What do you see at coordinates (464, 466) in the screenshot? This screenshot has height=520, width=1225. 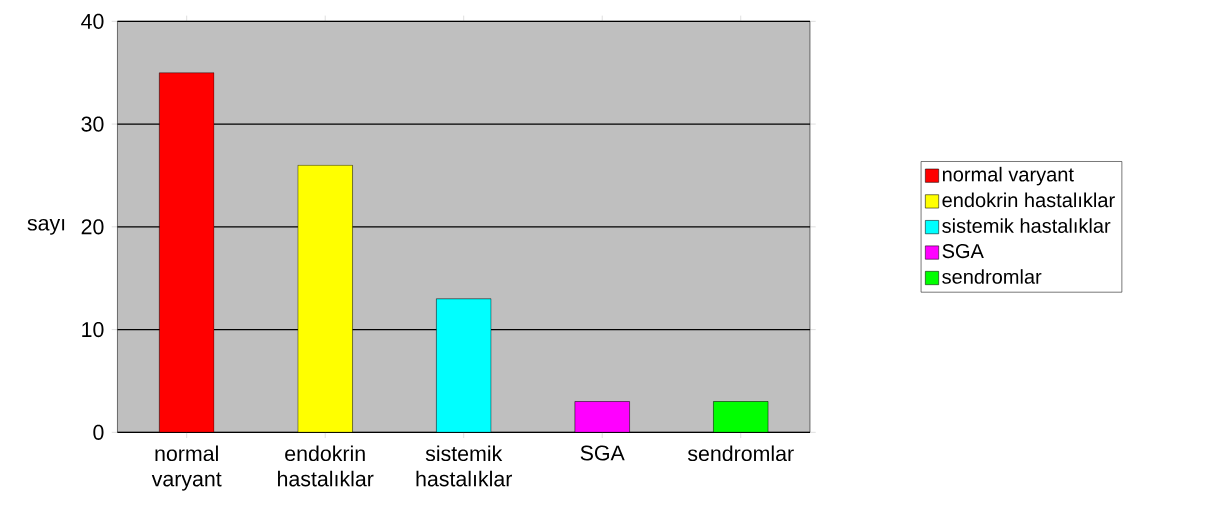 I see `x-tick-label: sistemik hastalıklar` at bounding box center [464, 466].